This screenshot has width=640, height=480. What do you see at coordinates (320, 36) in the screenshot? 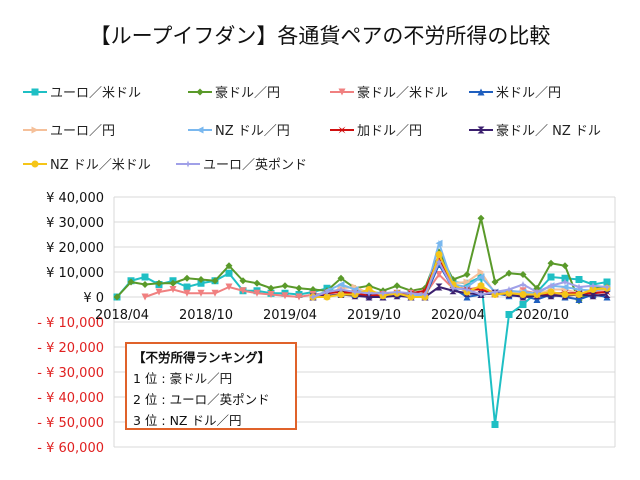
I see `chart-title: 【ループイフダン】各通貨ペアの不労所得の比較` at bounding box center [320, 36].